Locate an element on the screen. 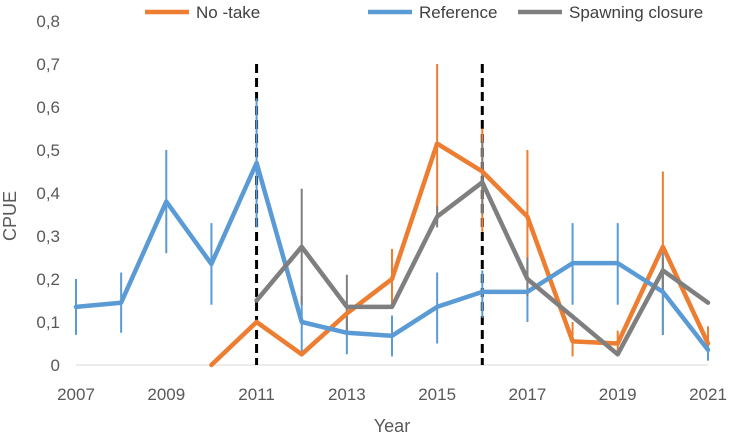 The height and width of the screenshot is (439, 733). x-tick-label: 2017 is located at coordinates (528, 394).